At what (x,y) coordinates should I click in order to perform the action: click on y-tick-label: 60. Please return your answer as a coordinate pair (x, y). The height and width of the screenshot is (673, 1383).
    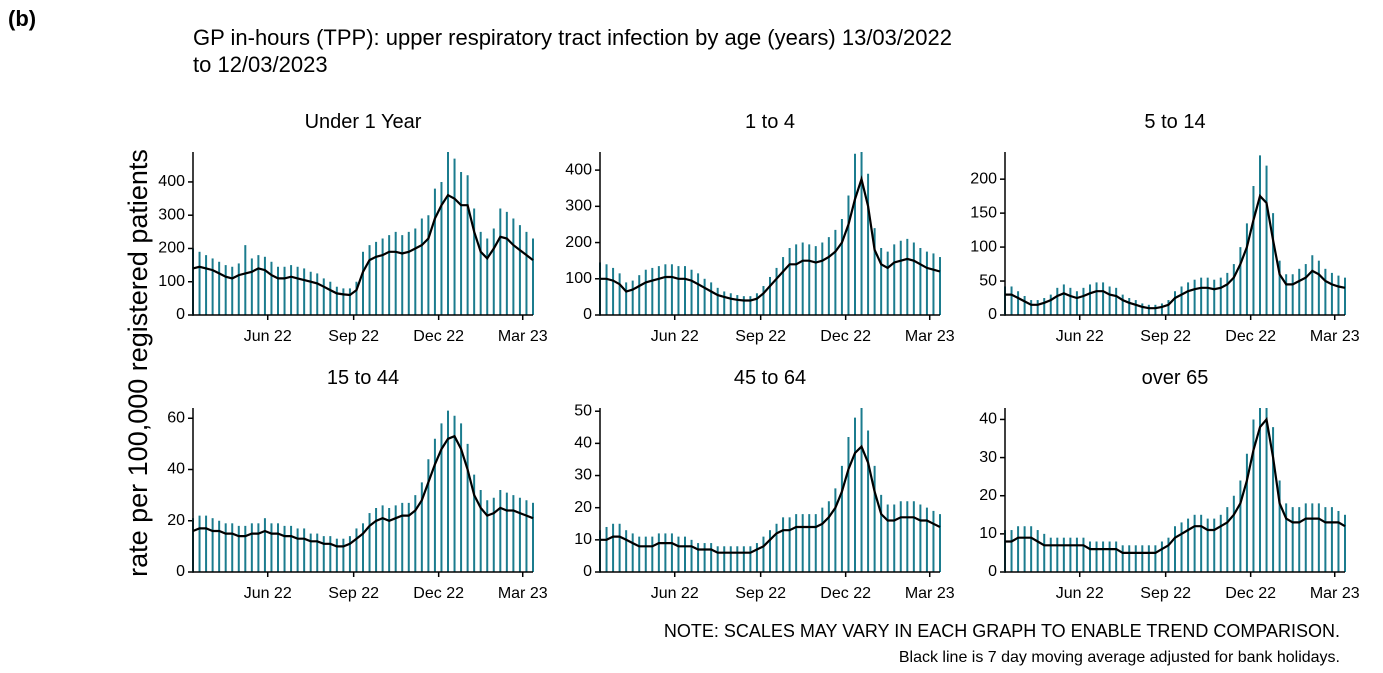
    Looking at the image, I should click on (176, 417).